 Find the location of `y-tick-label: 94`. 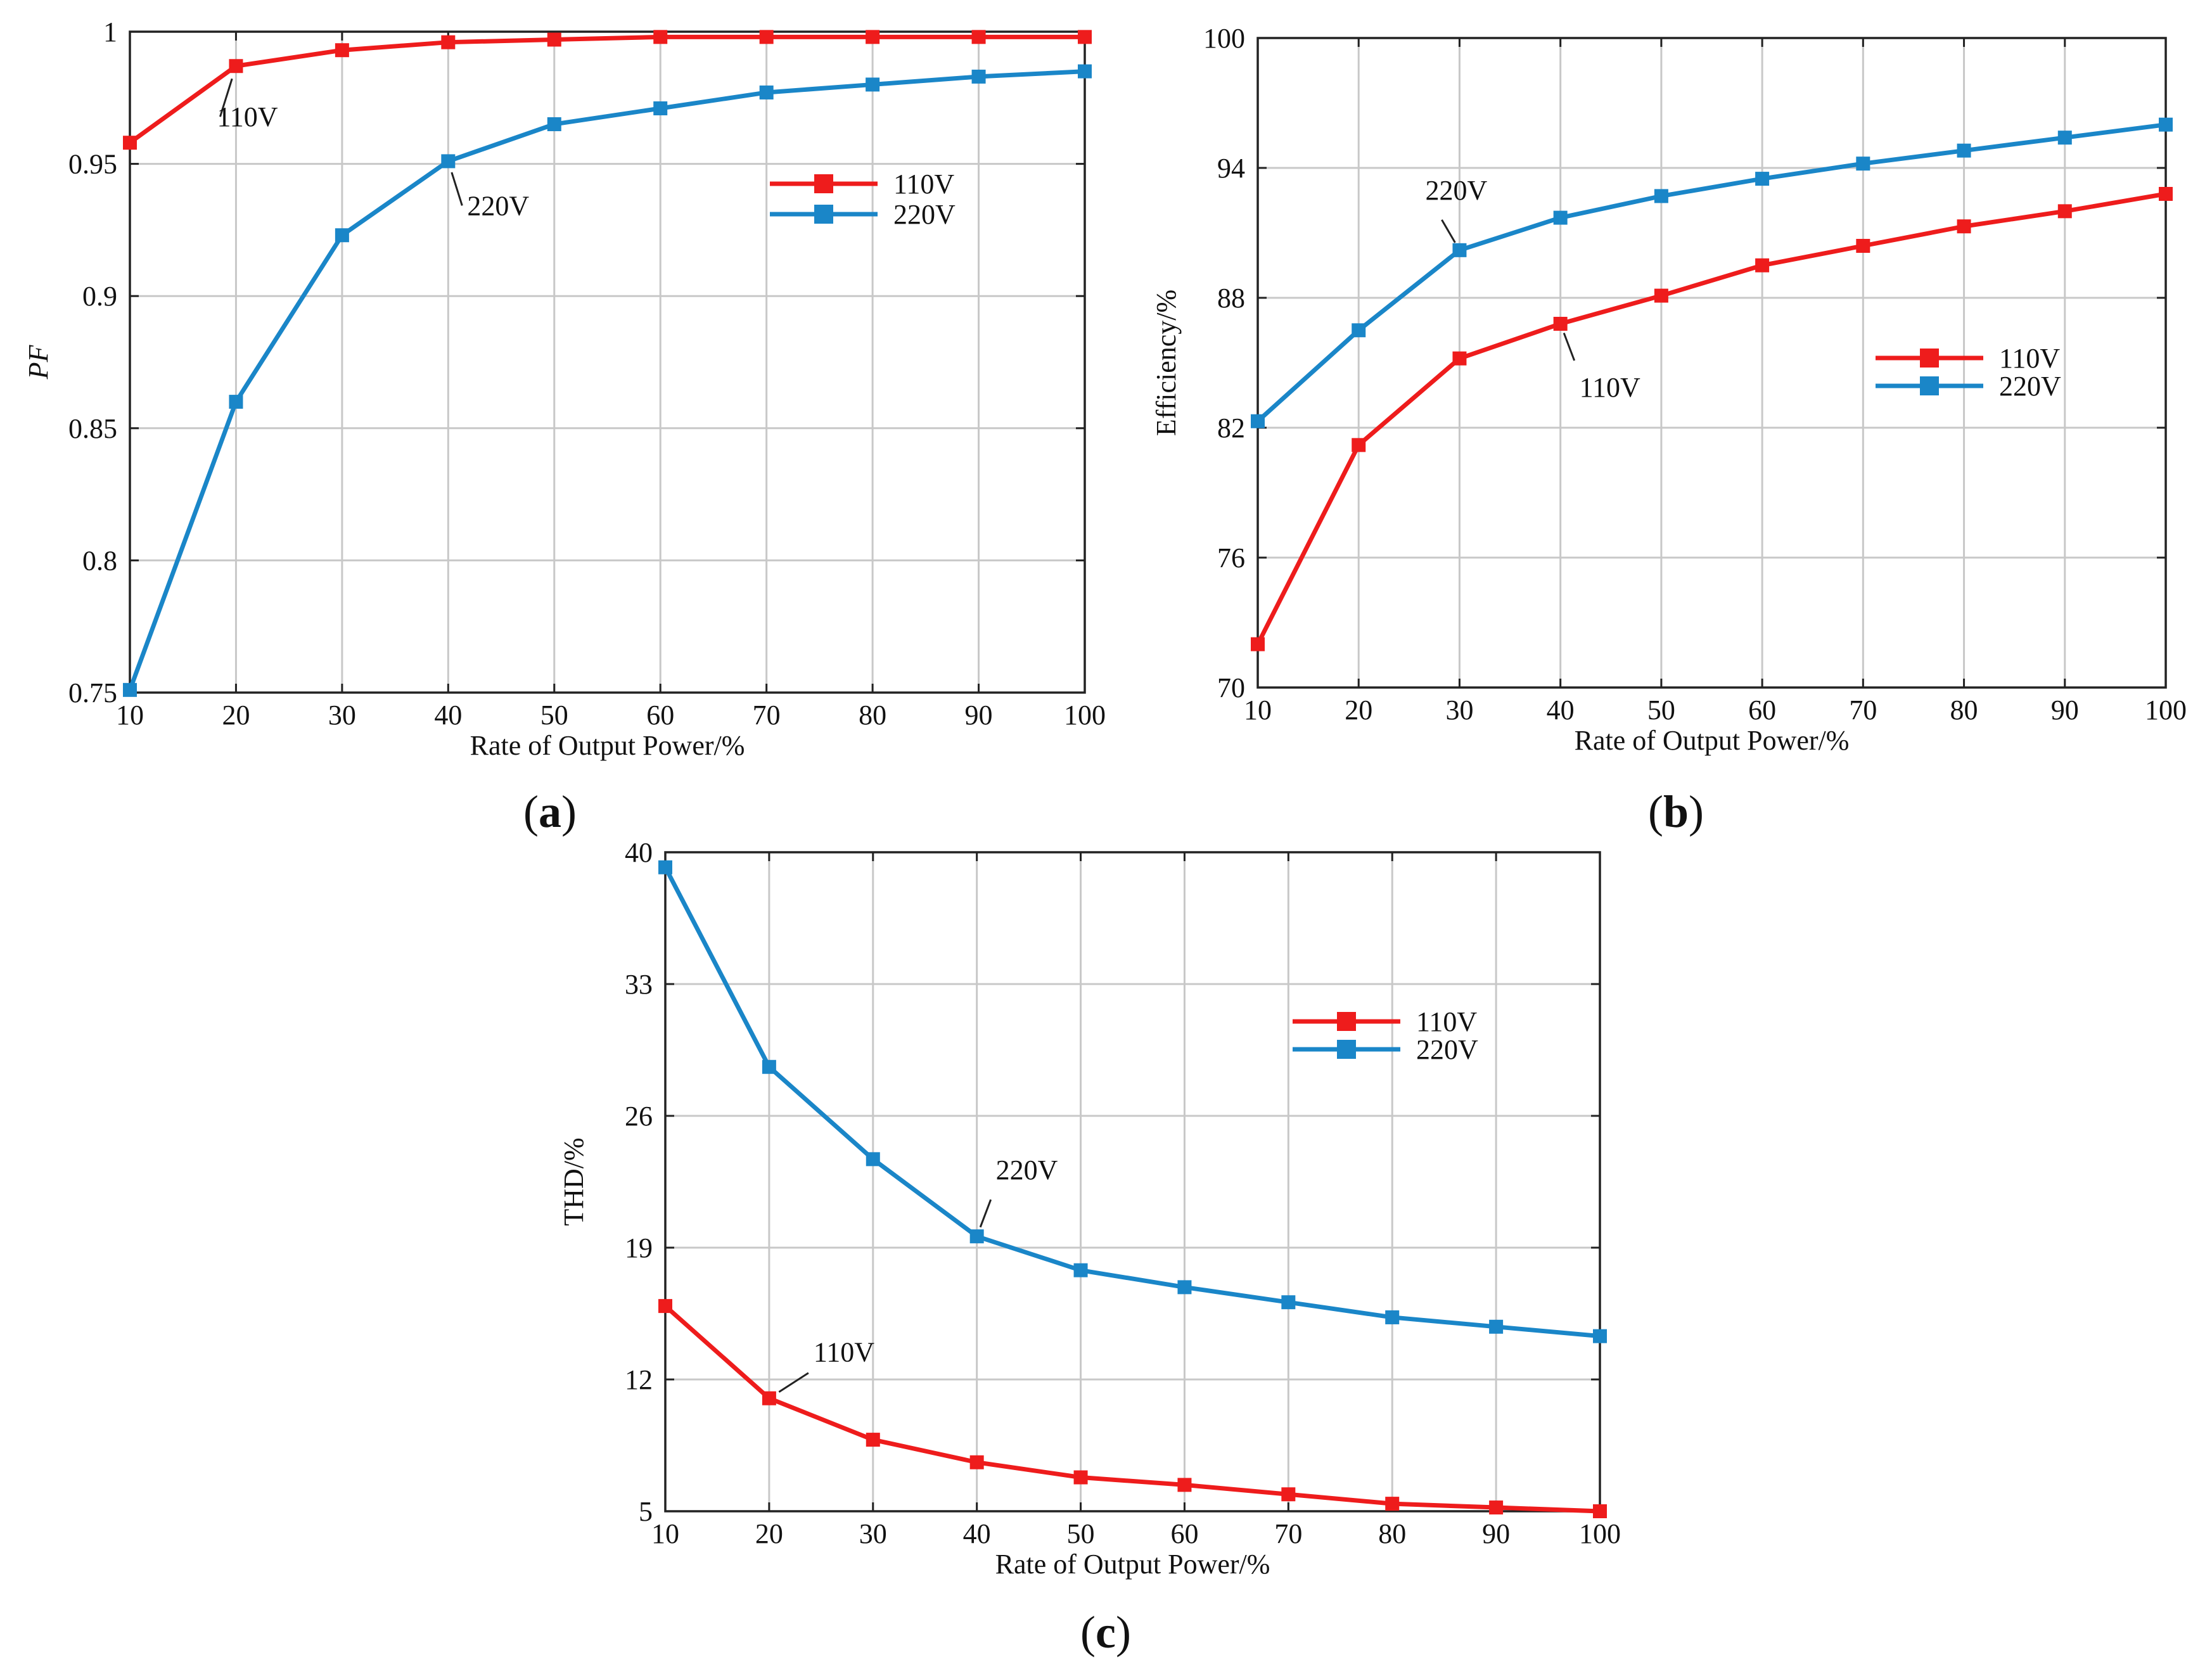

y-tick-label: 94 is located at coordinates (1231, 168).